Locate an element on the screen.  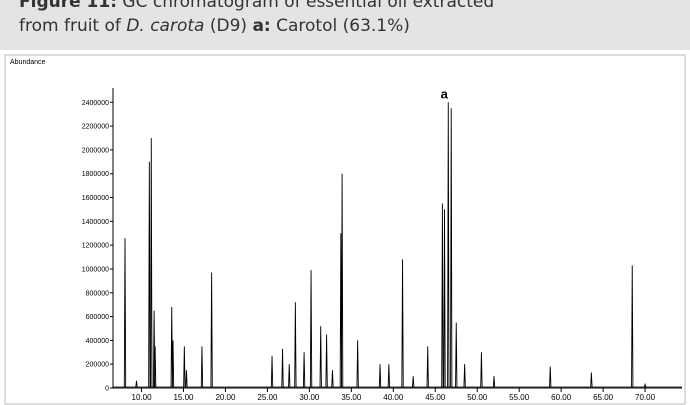
y-tick-label: 1000000 is located at coordinates (95, 269).